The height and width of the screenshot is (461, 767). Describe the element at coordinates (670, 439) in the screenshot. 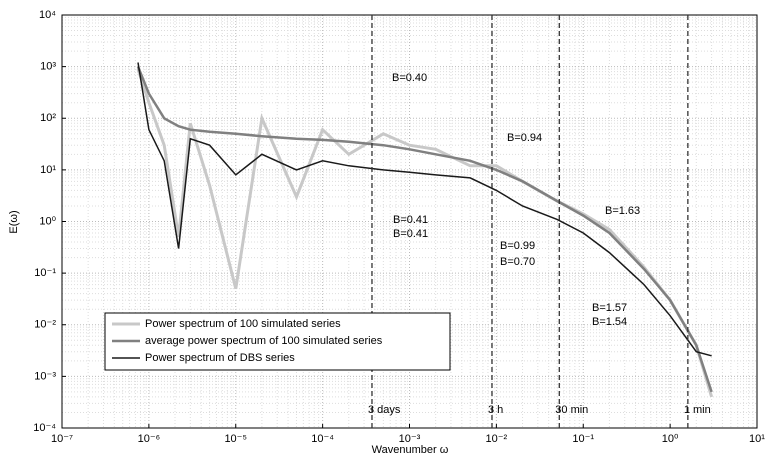

I see `x-tick-label: 10⁰` at that location.